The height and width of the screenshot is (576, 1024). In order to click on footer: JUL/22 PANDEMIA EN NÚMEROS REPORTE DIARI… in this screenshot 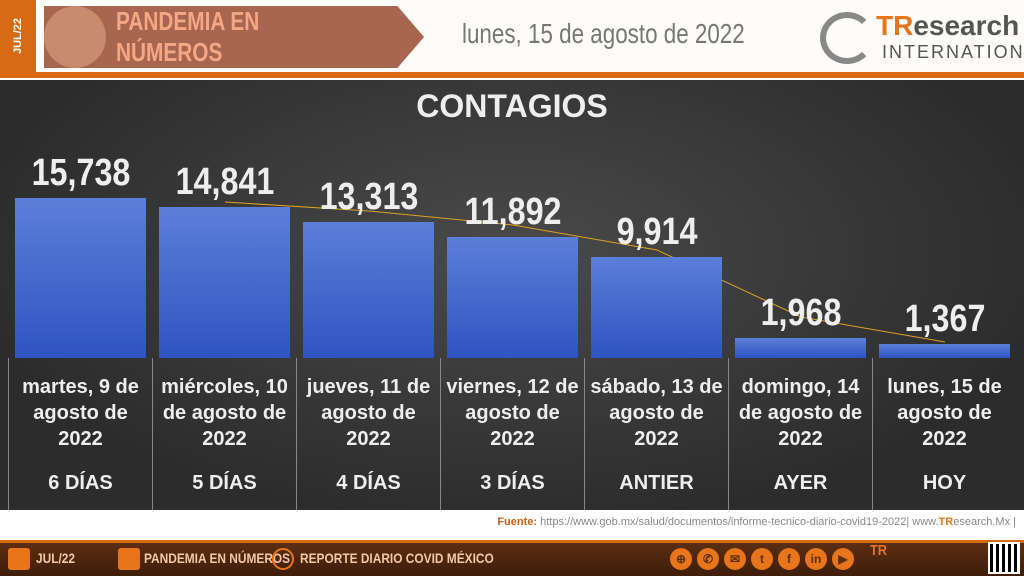, I will do `click(512, 558)`.